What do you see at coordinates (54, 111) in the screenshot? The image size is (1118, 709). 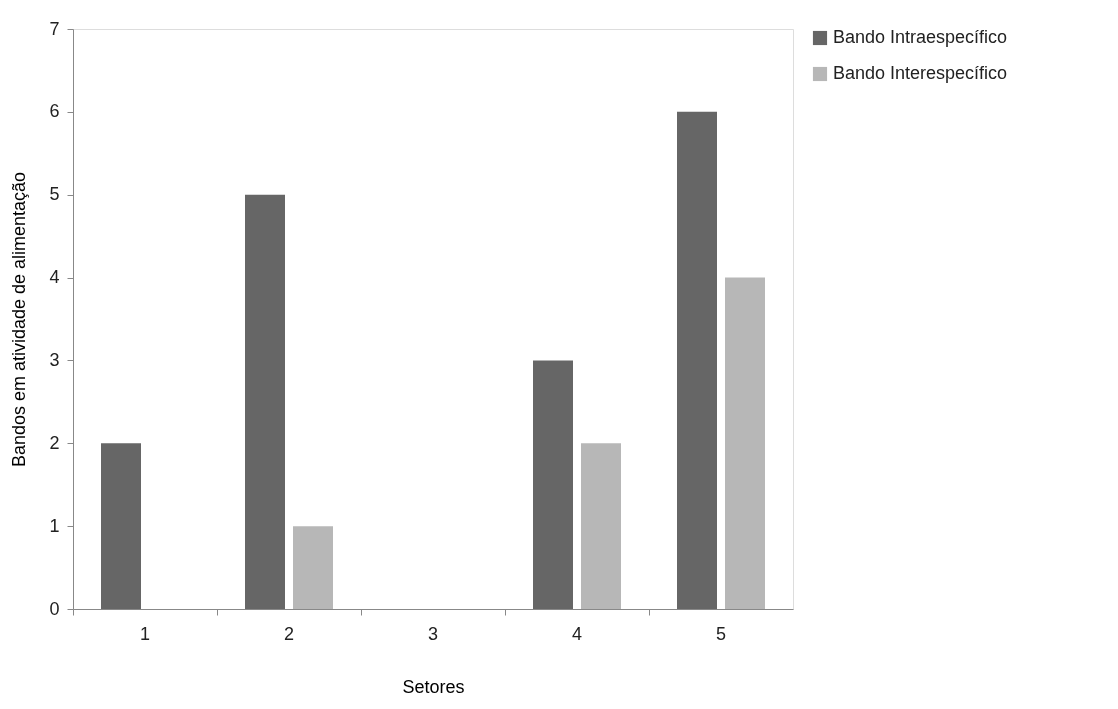 I see `y-tick-label: 6` at bounding box center [54, 111].